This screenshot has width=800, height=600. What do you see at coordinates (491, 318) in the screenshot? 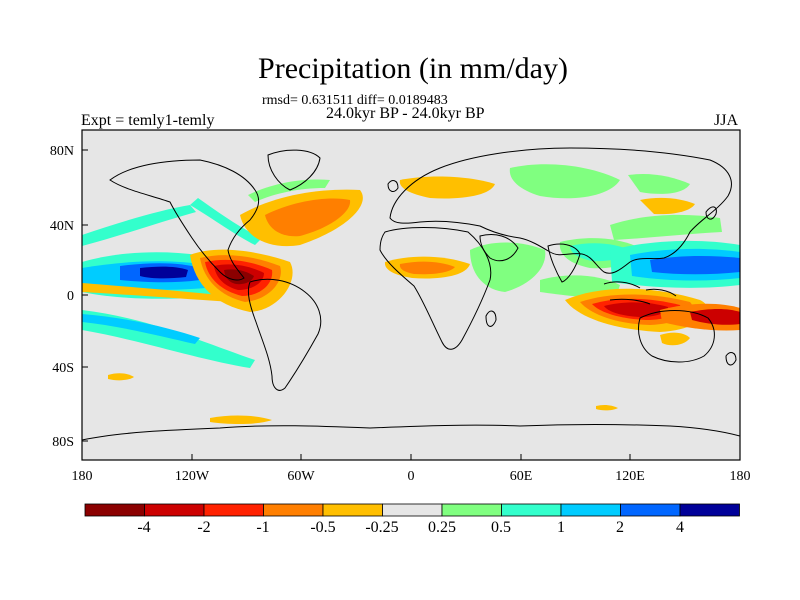
I see `madagascar-coast` at bounding box center [491, 318].